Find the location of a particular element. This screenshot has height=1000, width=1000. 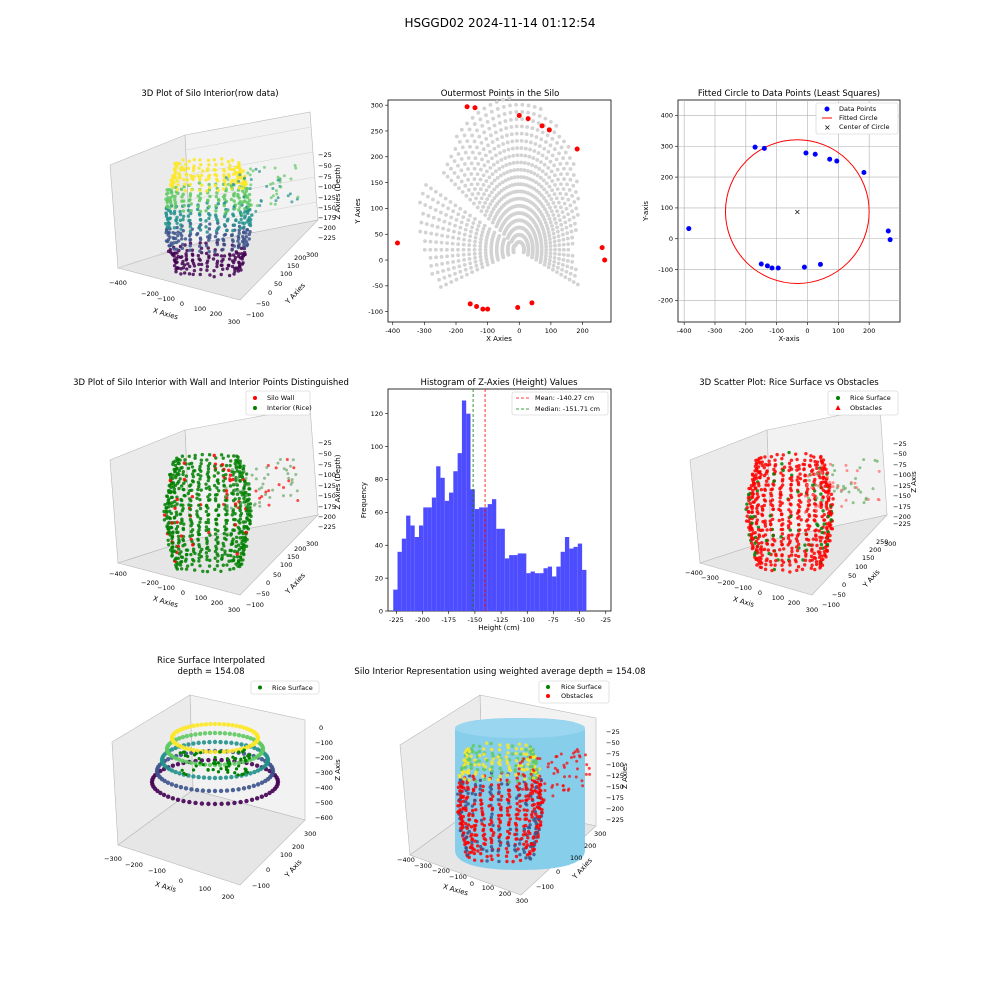

y-tick-label: 100 is located at coordinates (286, 565).